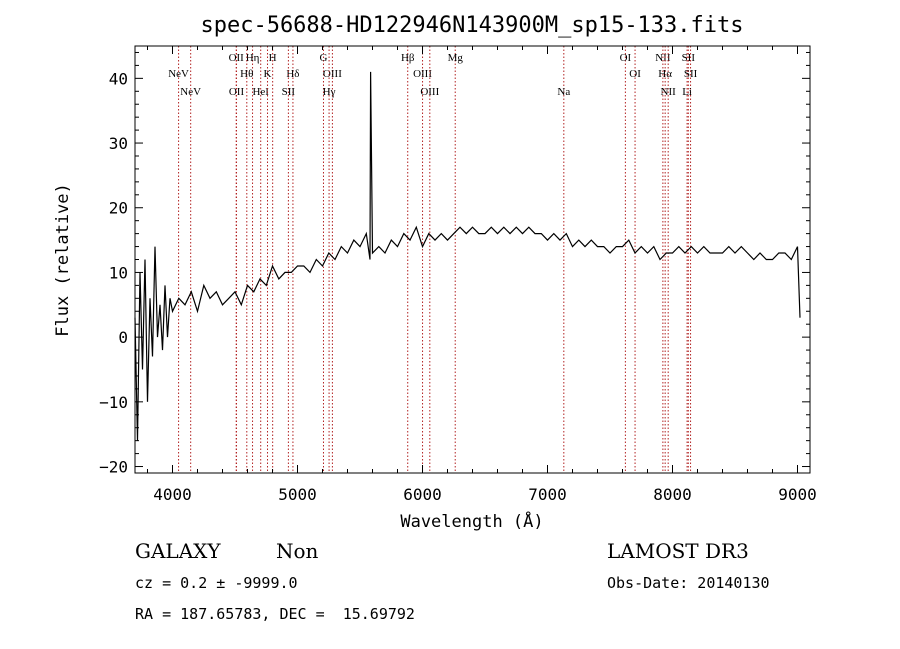 This screenshot has width=900, height=649. I want to click on y-axis-label: Flux (relative), so click(63, 260).